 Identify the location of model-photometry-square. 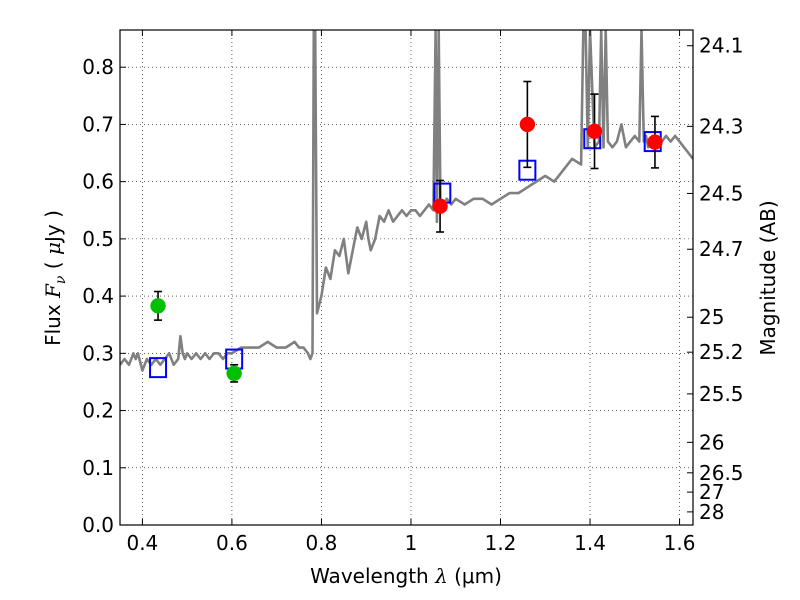
(158, 368).